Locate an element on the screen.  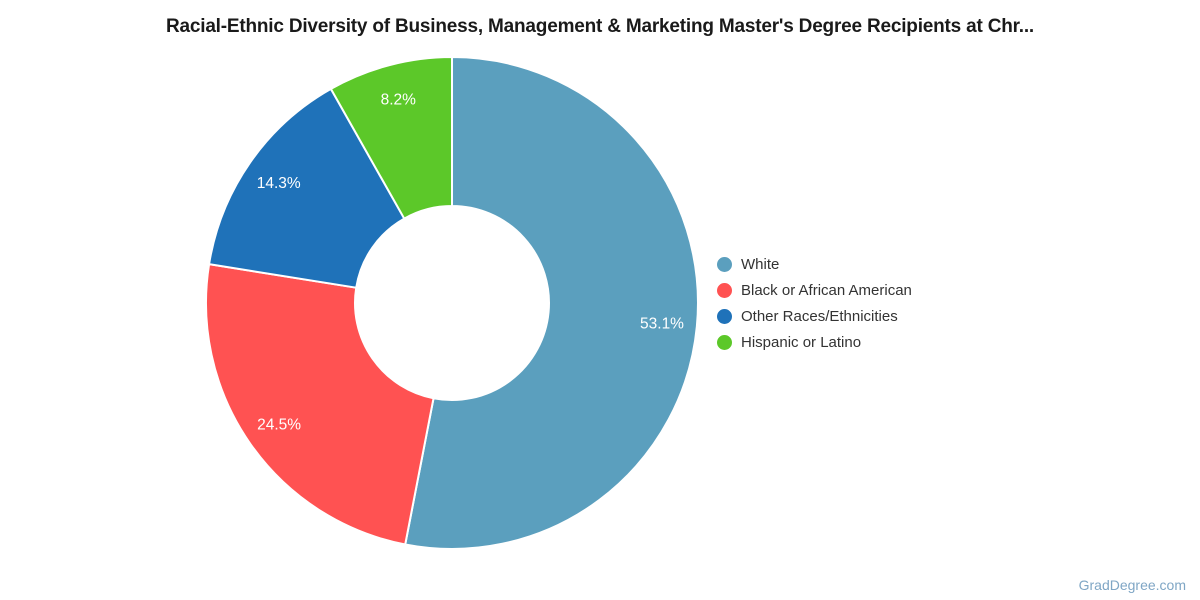
watermark-link: GradDegree.com is located at coordinates (1132, 585).